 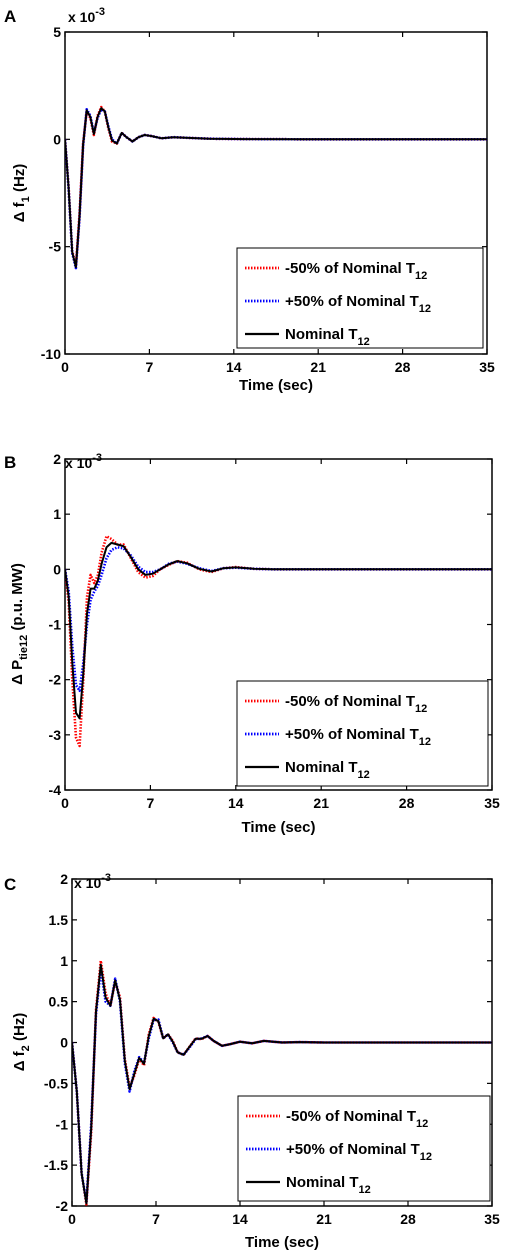 What do you see at coordinates (55, 247) in the screenshot?
I see `y-tick-label: -5` at bounding box center [55, 247].